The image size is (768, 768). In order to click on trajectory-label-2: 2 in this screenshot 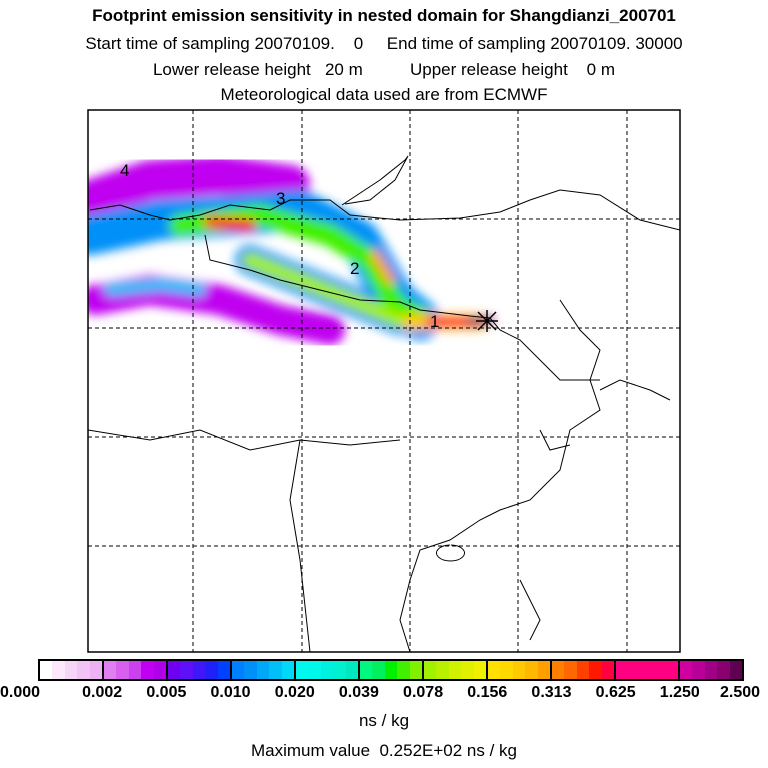, I will do `click(354, 268)`.